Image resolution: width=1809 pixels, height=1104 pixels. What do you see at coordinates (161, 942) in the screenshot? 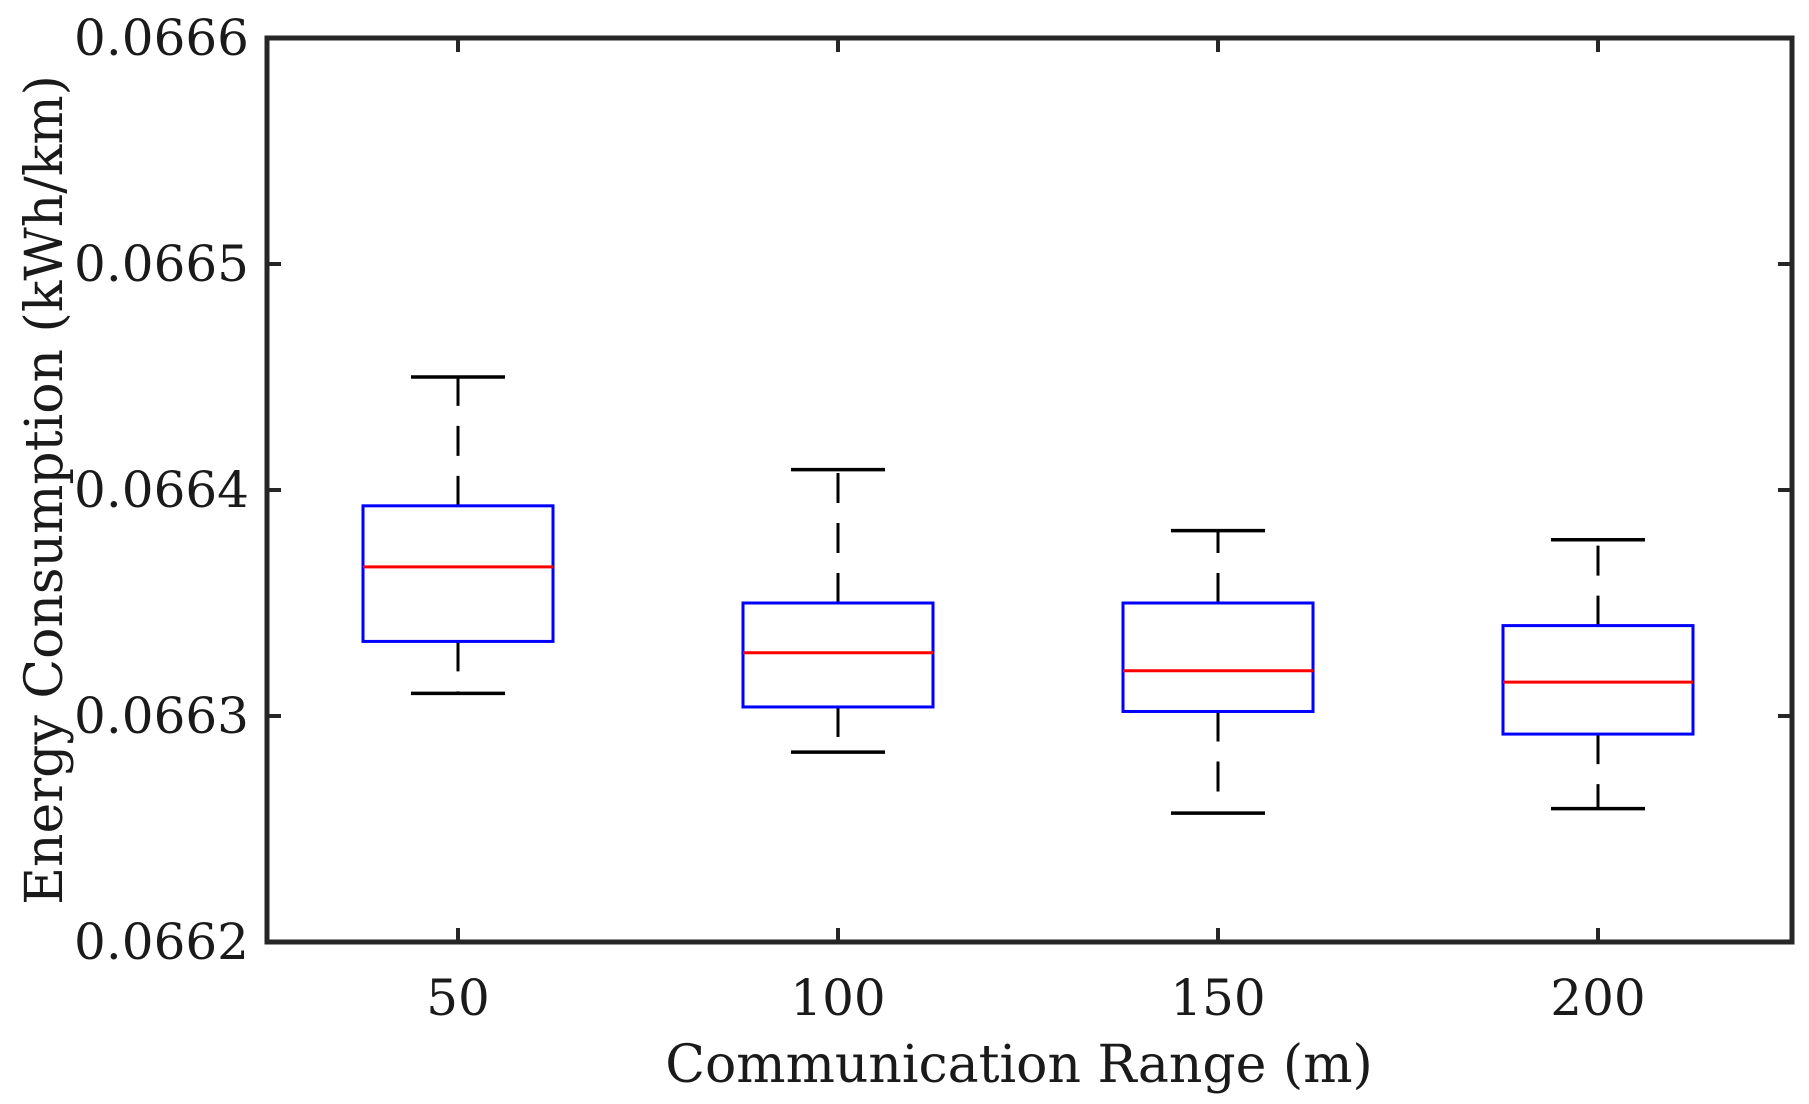
I see `y-tick-label: 0.0662` at bounding box center [161, 942].